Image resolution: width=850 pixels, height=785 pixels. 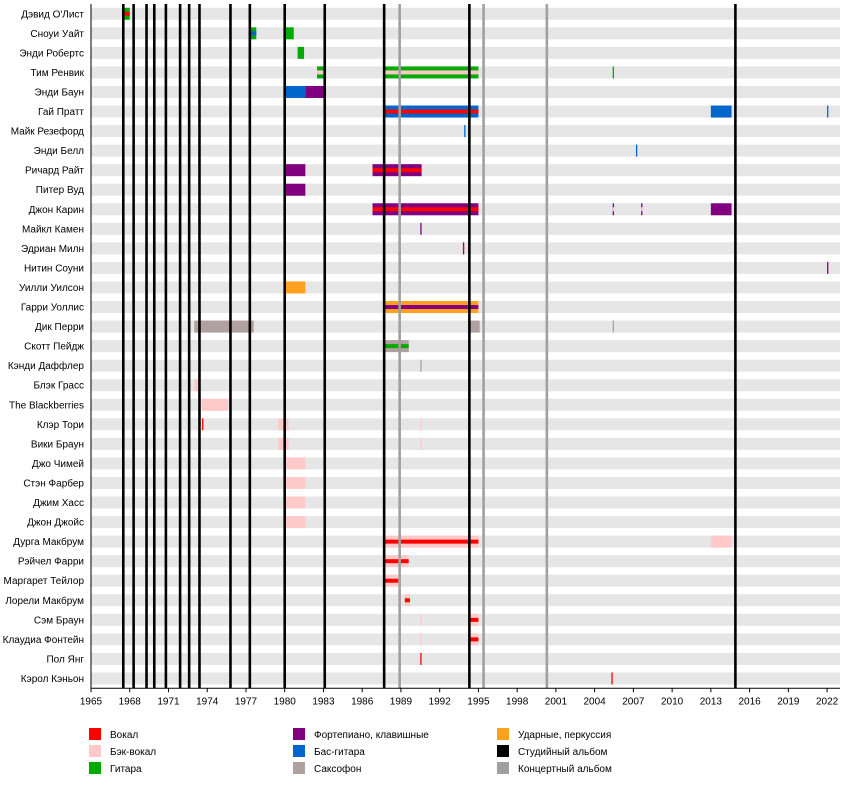 What do you see at coordinates (246, 701) in the screenshot?
I see `x-tick-label: 1977` at bounding box center [246, 701].